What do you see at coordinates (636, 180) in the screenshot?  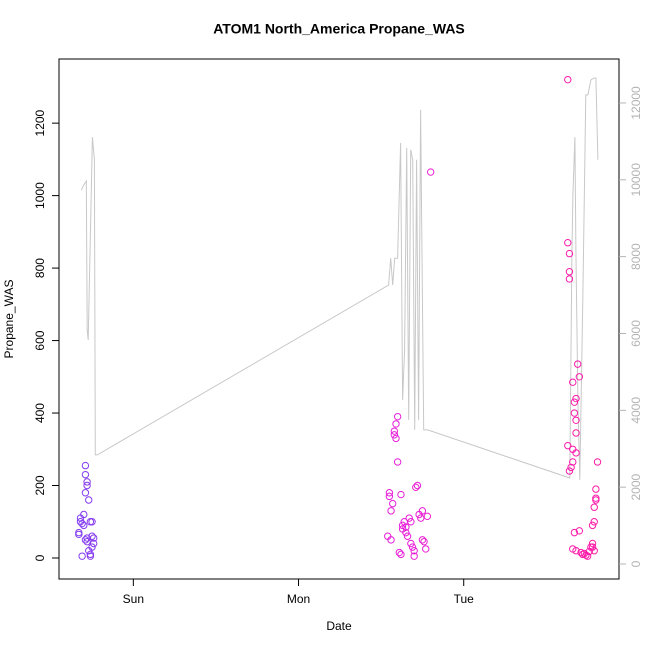 I see `y2-tick-label: 10000` at bounding box center [636, 180].